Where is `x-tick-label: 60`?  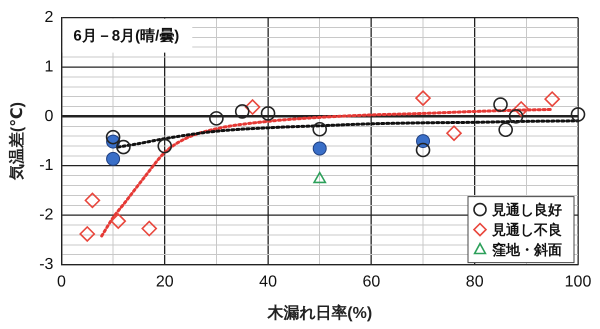 x-tick-label: 60 is located at coordinates (371, 282).